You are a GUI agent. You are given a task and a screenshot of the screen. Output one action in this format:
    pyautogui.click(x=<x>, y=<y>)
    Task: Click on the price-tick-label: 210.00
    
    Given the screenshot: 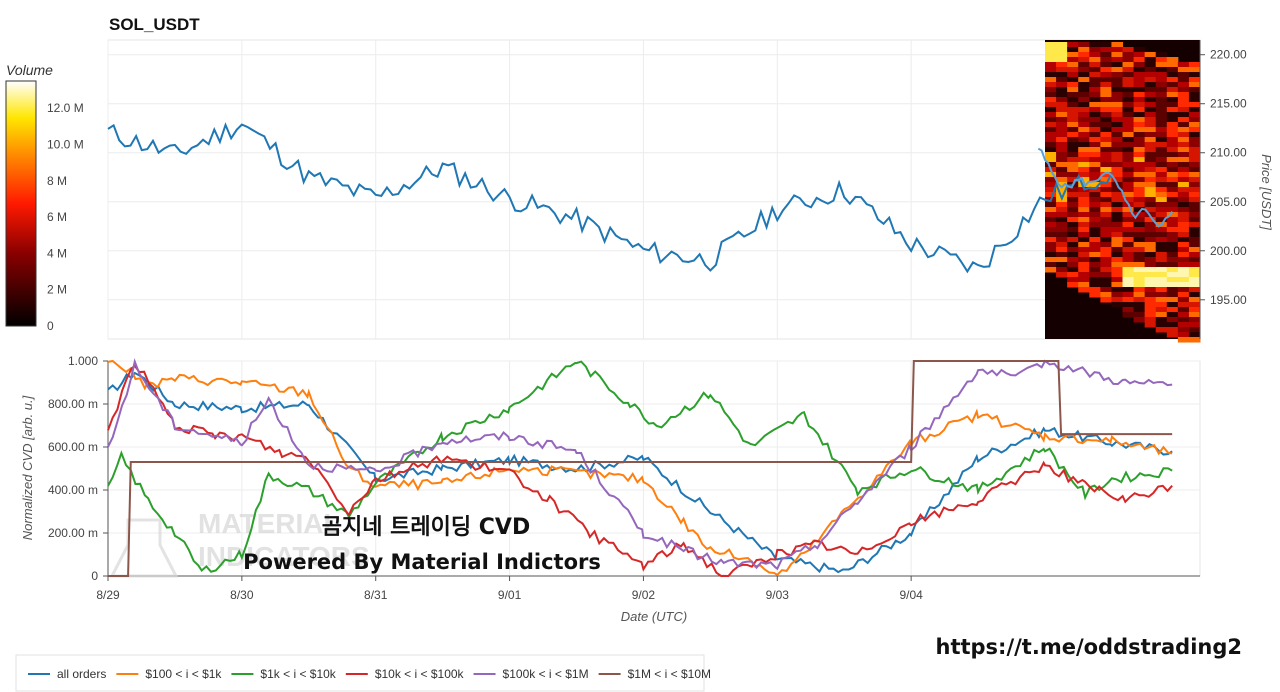 What is the action you would take?
    pyautogui.click(x=1228, y=153)
    